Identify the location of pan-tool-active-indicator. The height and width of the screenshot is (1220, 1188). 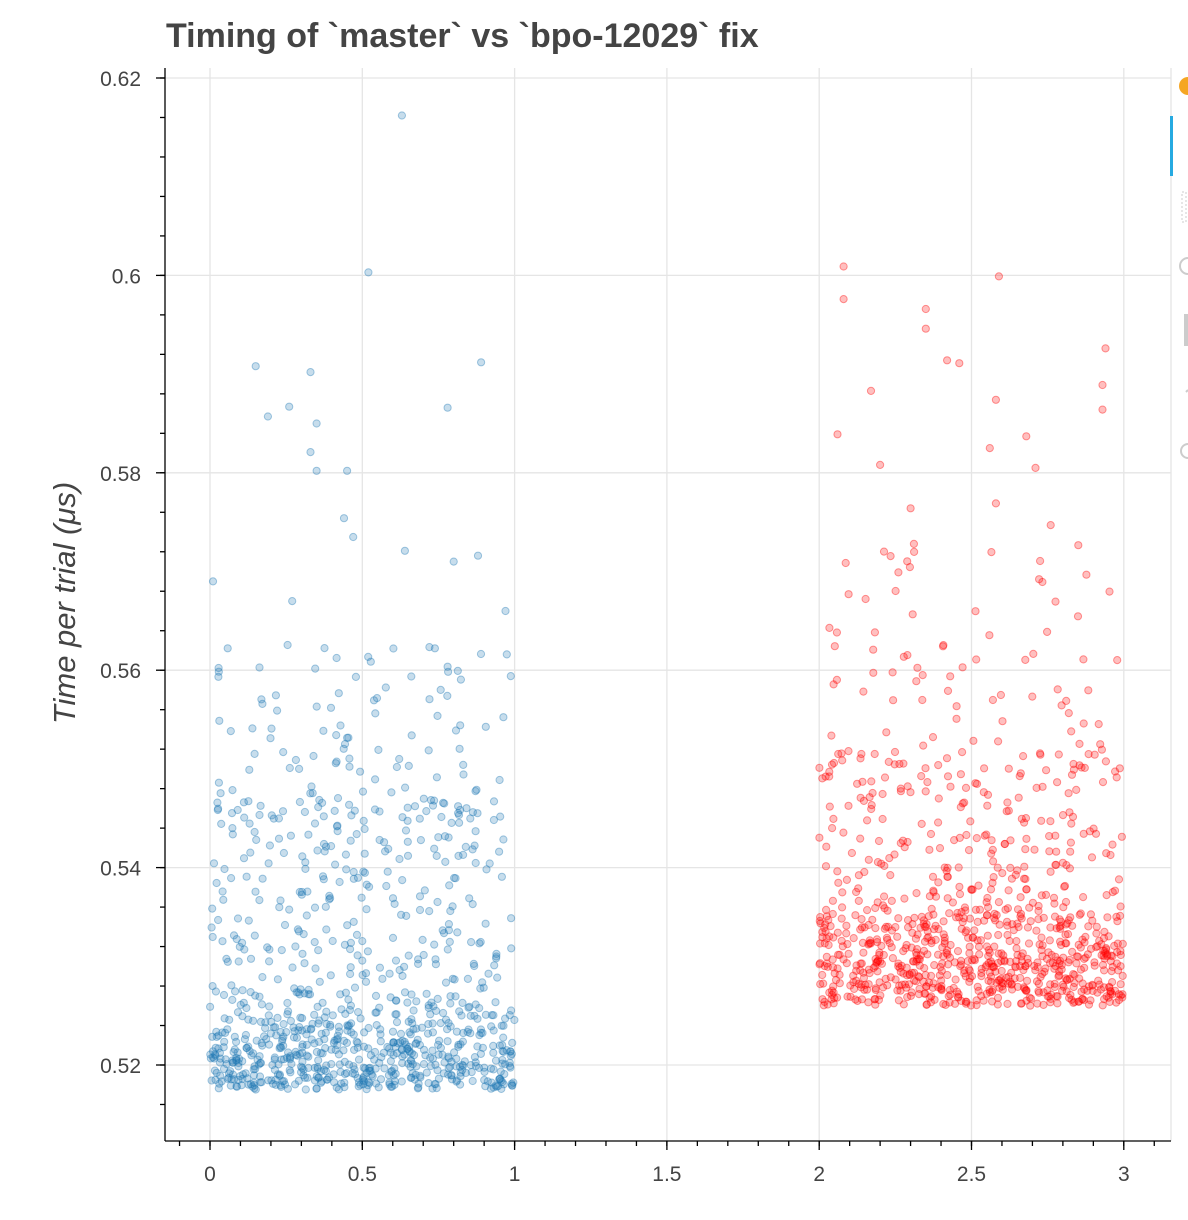
(1171, 146).